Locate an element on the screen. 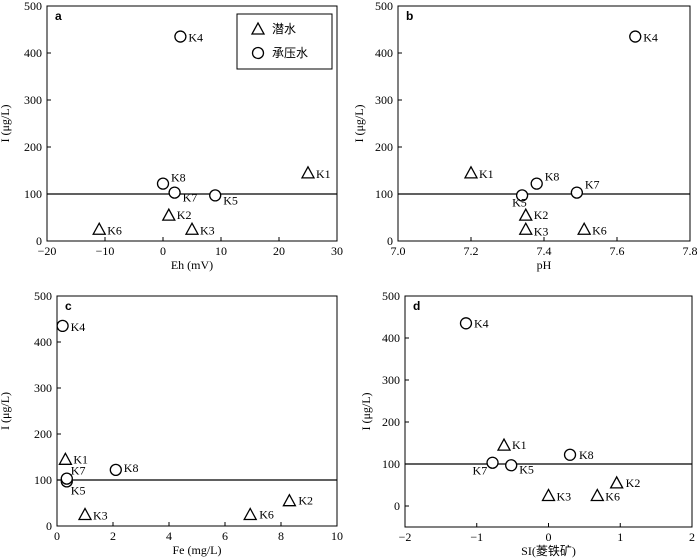  legend-phreatic: 潜水 is located at coordinates (284, 29).